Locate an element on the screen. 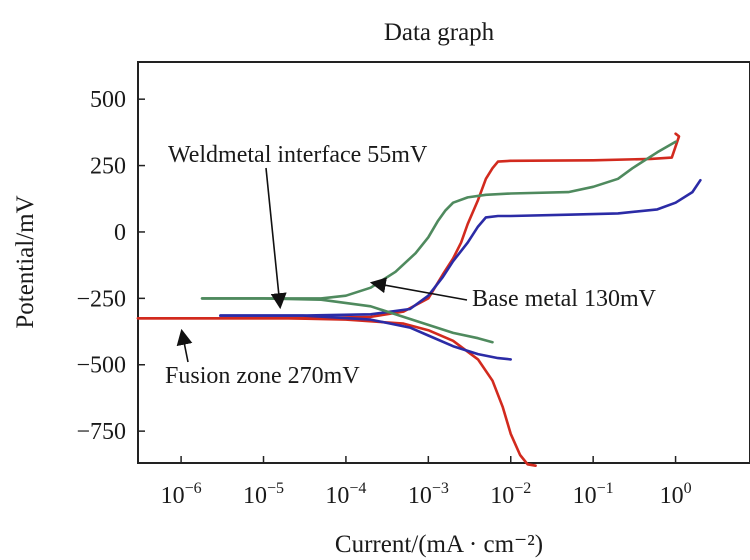 This screenshot has height=560, width=750. arrow-base-metal is located at coordinates (418, 289).